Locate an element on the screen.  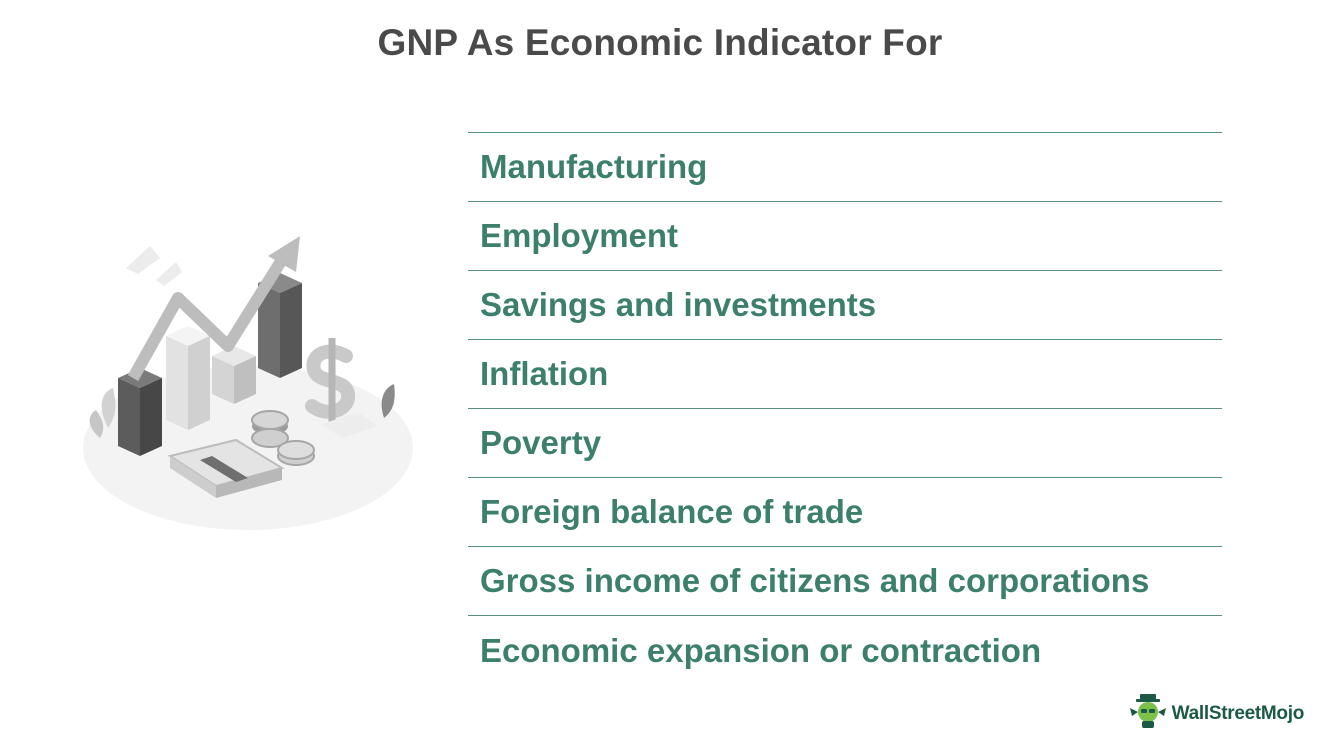
list-item: Manufacturing is located at coordinates (845, 167).